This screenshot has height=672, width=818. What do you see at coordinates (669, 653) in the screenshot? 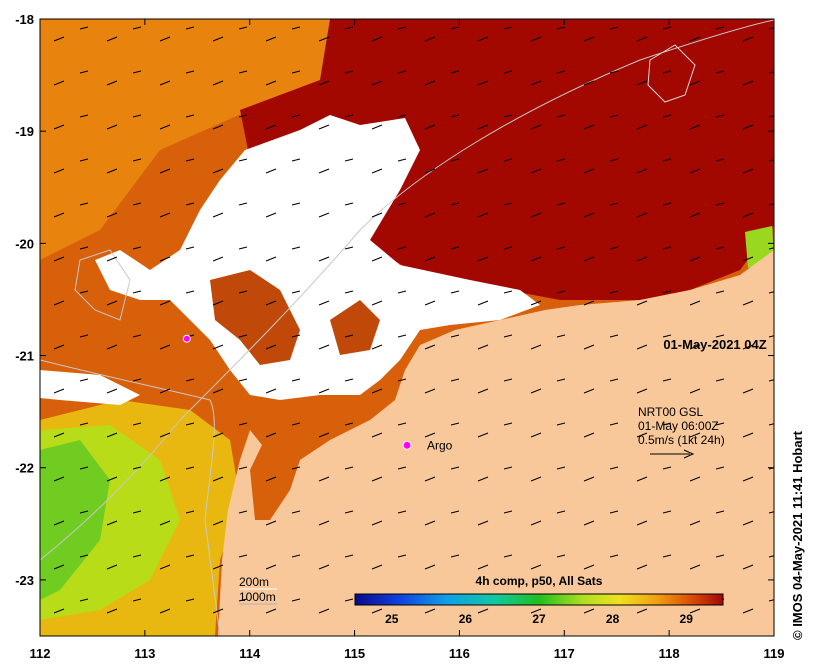
I see `x-tick-label: 118` at bounding box center [669, 653].